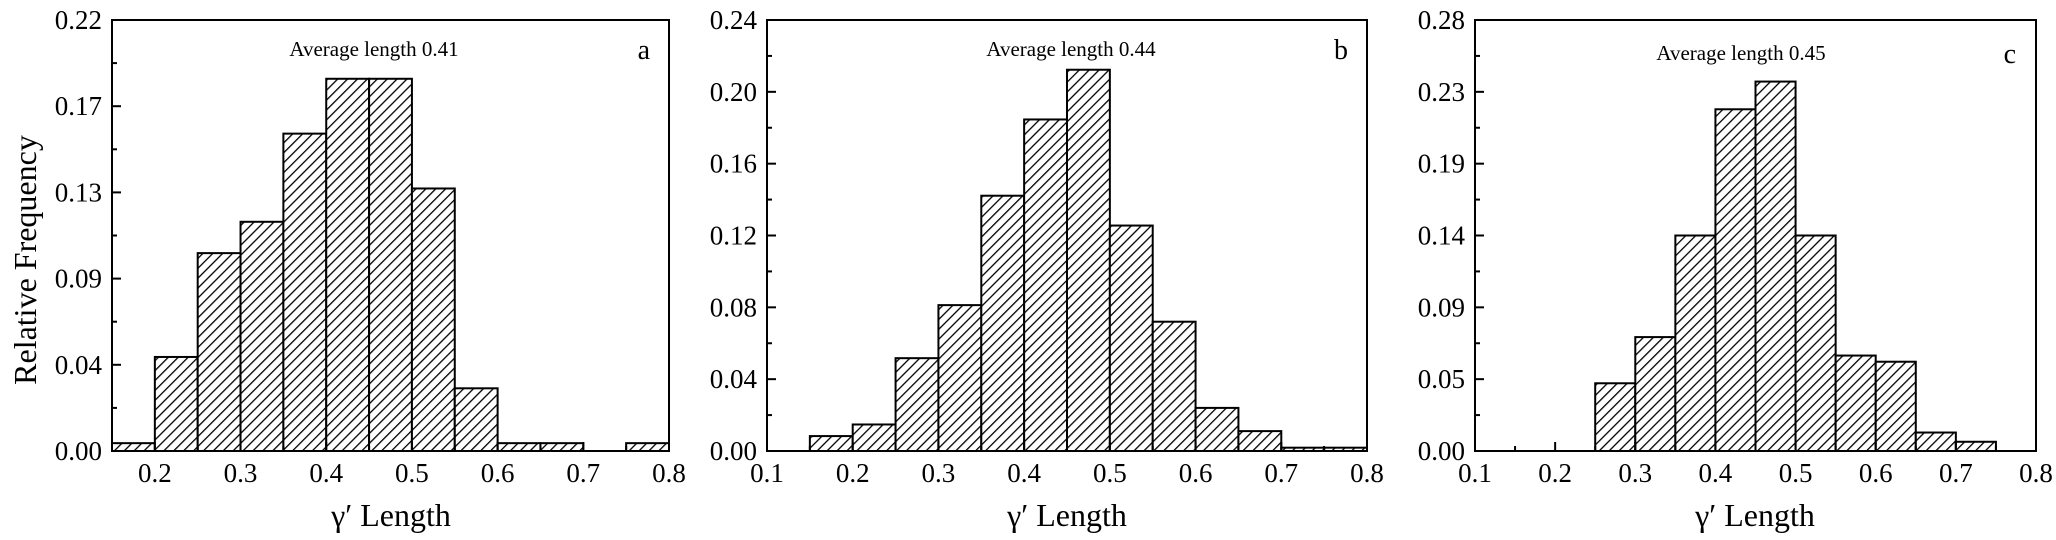  Describe the element at coordinates (498, 473) in the screenshot. I see `x-tick-label-a-4: 0.6` at that location.